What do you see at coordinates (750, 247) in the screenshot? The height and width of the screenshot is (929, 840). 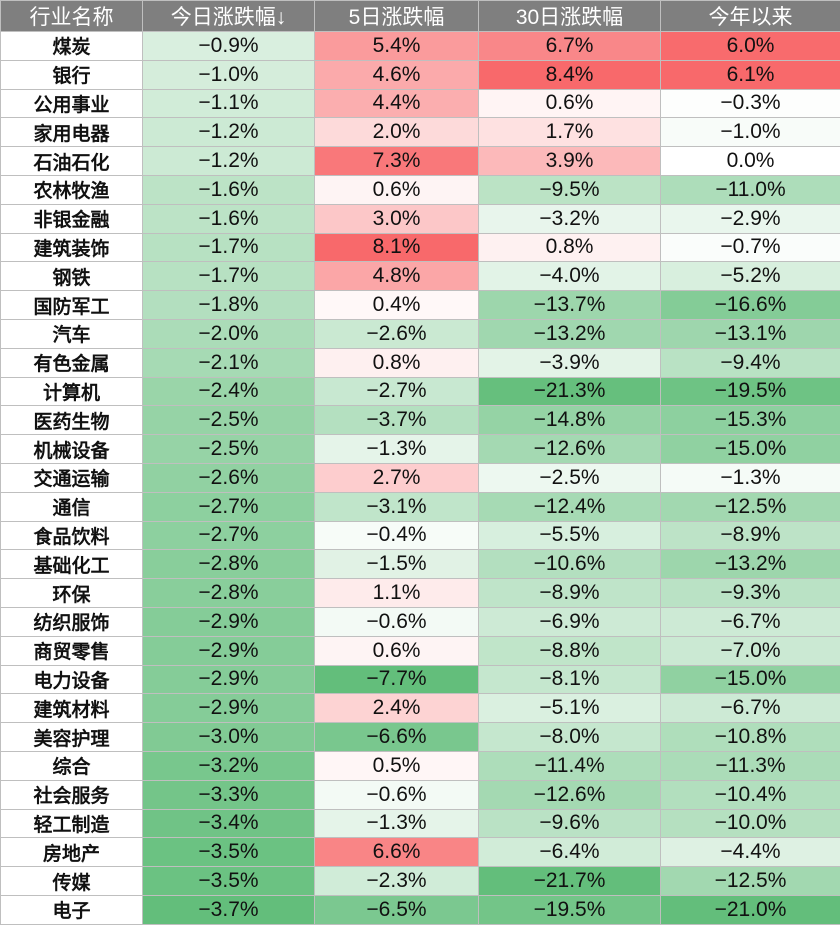 I see `ytd-change-cell: −0.7%` at bounding box center [750, 247].